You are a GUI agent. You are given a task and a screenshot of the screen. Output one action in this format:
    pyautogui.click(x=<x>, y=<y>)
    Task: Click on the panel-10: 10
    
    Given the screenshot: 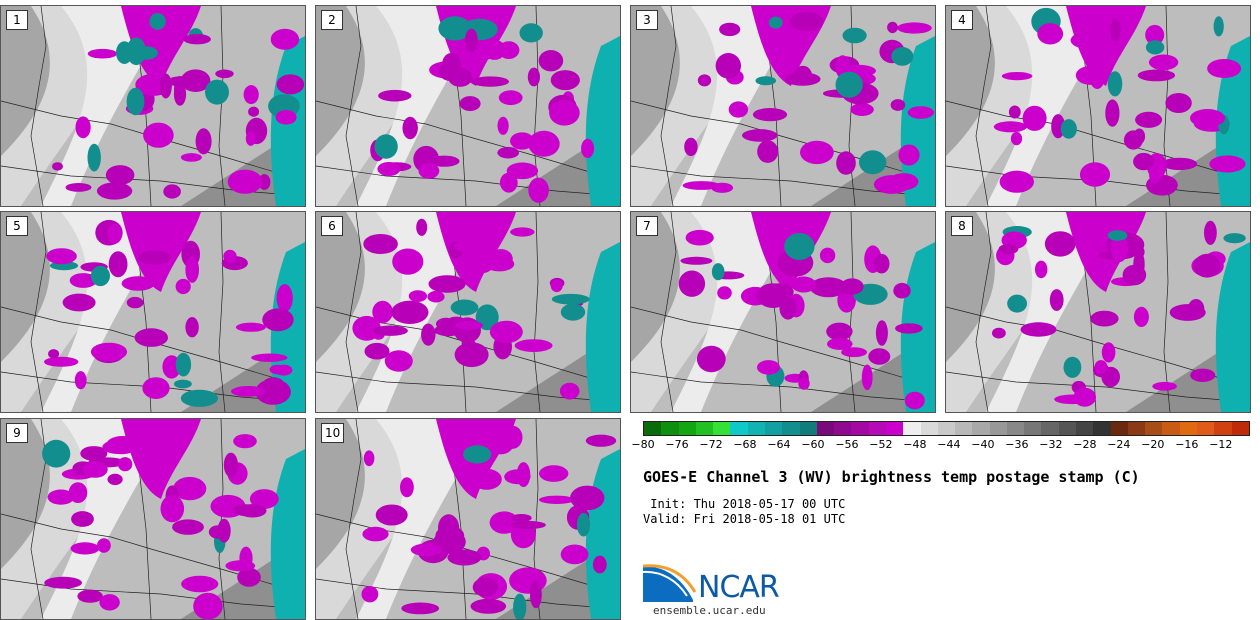 What is the action you would take?
    pyautogui.click(x=468, y=519)
    